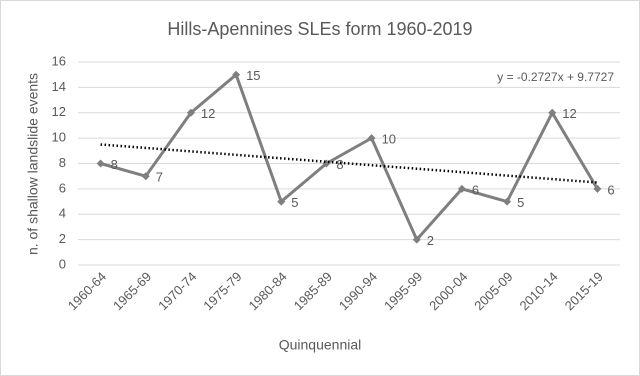 This screenshot has width=640, height=376. I want to click on y-tick-label: 8, so click(62, 162).